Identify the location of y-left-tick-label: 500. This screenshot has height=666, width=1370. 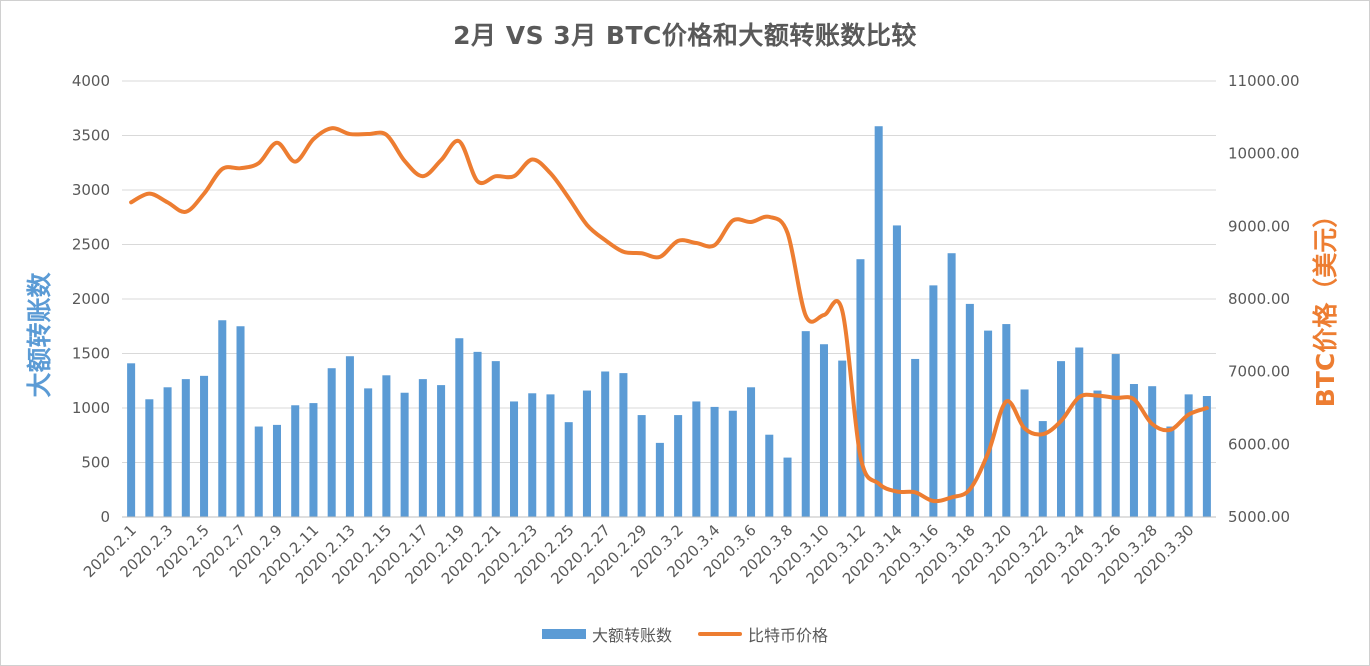
(95, 463).